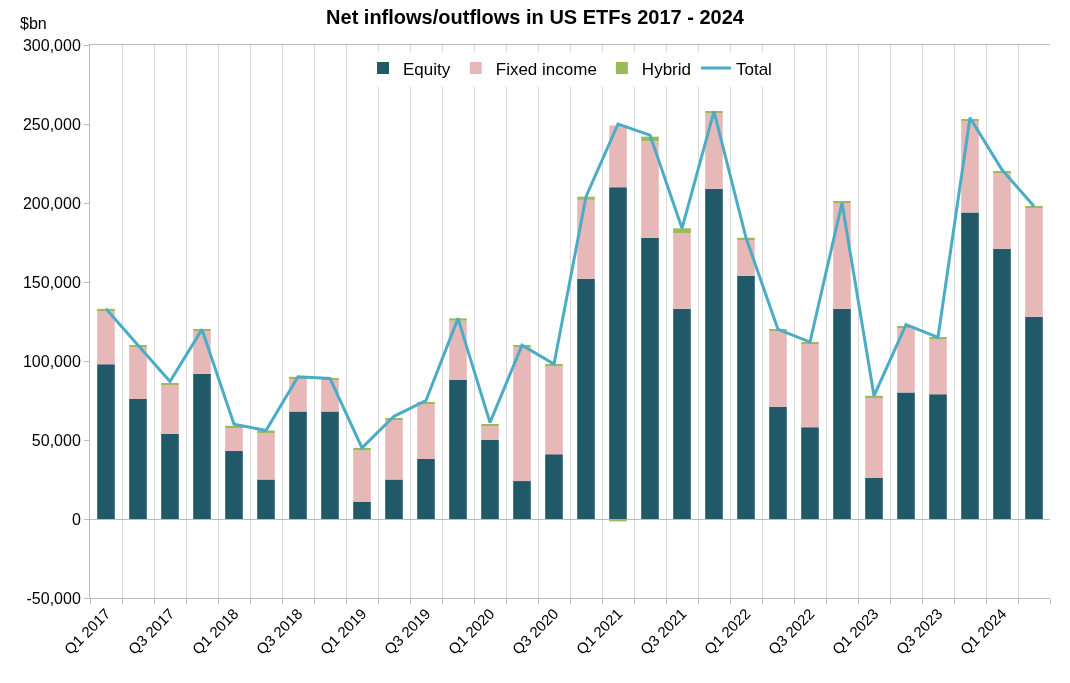  What do you see at coordinates (51, 203) in the screenshot?
I see `y-tick-label: 200,000` at bounding box center [51, 203].